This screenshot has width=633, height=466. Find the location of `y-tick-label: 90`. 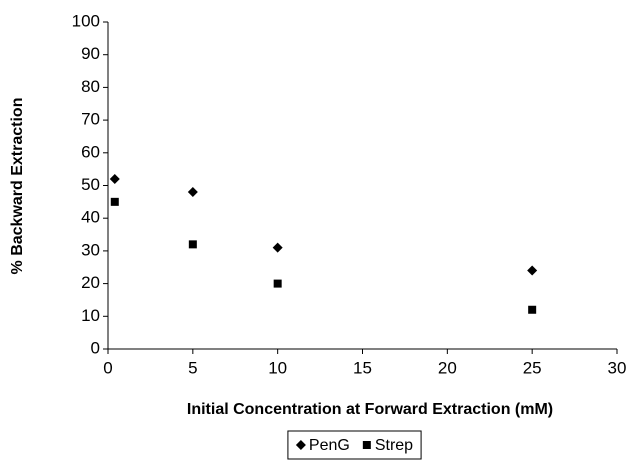

y-tick-label: 90 is located at coordinates (90, 53).